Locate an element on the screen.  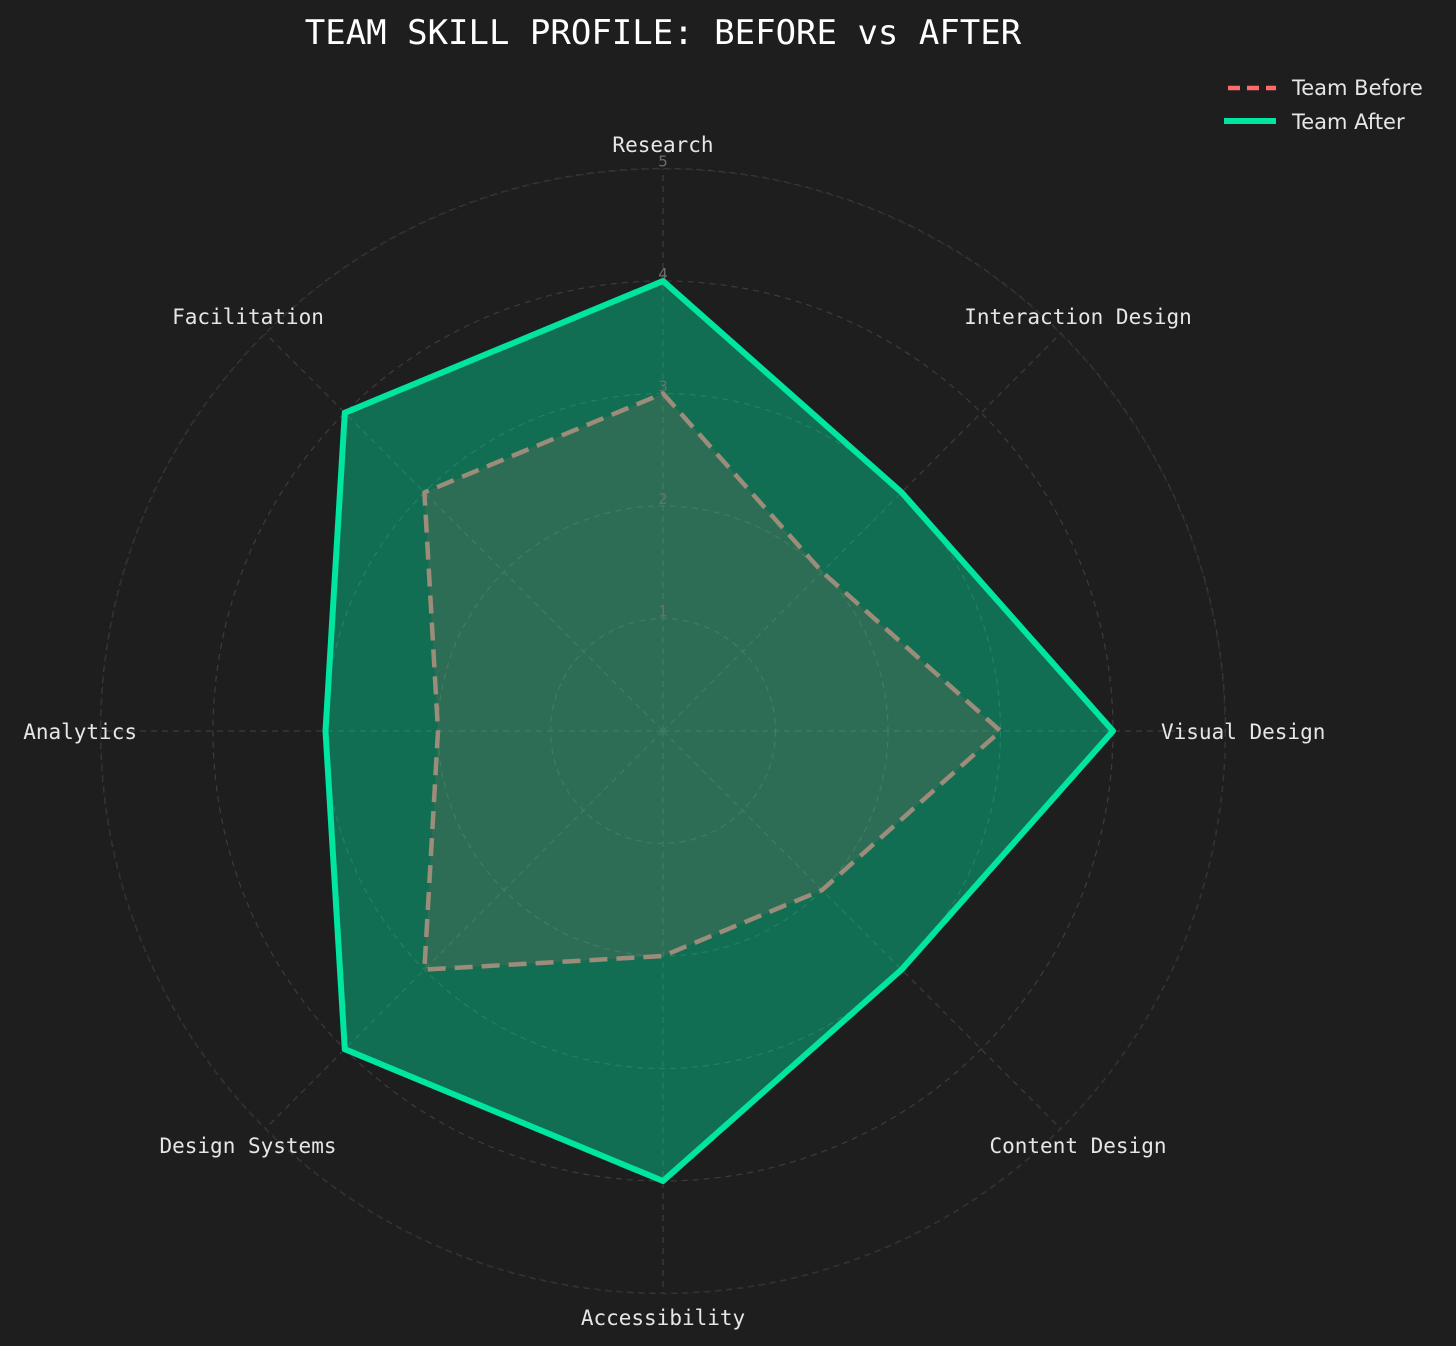
chart-title: TEAM SKILL PROFILE: BEFORE vs AFTER is located at coordinates (663, 33).